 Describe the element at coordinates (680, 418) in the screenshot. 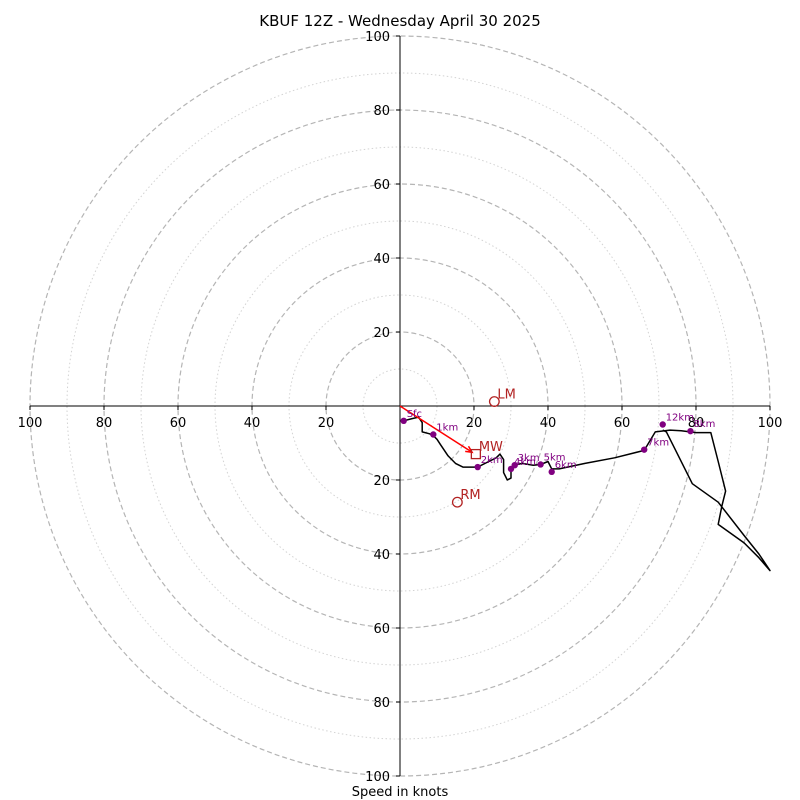

I see `height-marker-label: 12km` at that location.